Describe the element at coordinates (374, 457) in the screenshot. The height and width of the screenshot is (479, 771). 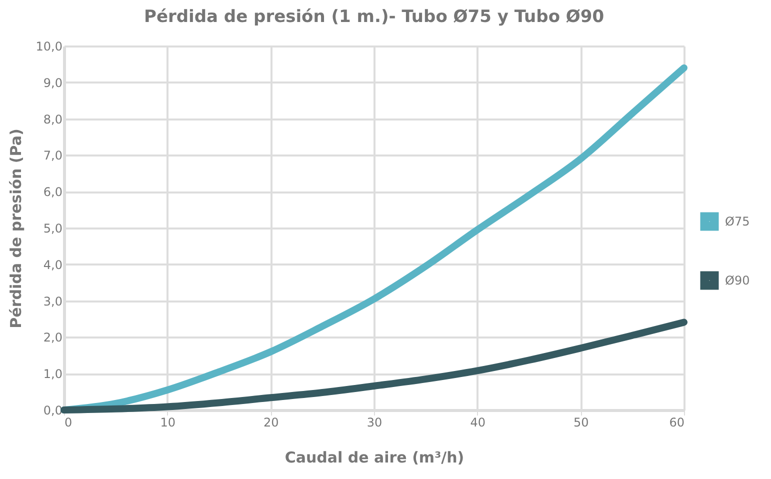
I see `x-axis-title: Caudal de aire (m³/h)` at that location.